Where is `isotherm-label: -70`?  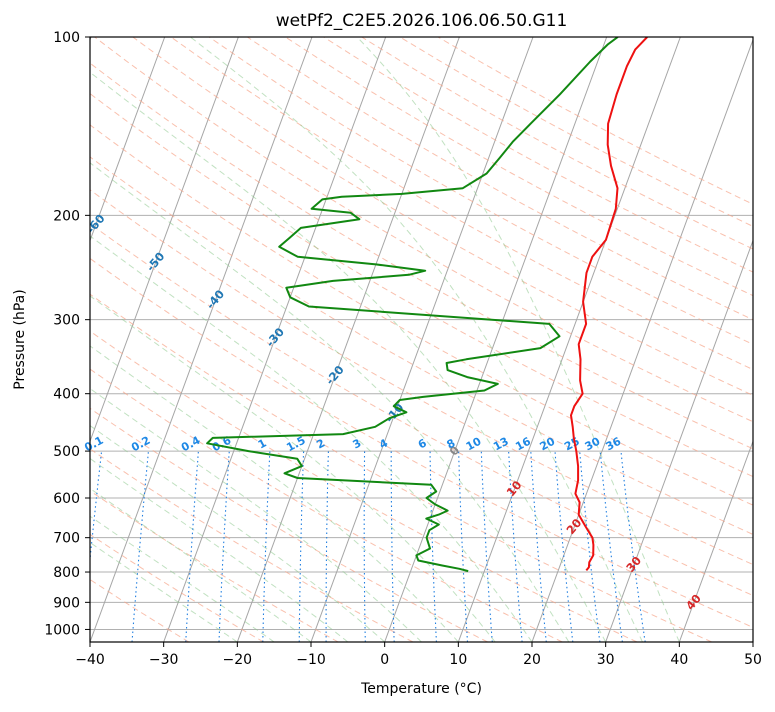 isotherm-label: -70 is located at coordinates (36, 186).